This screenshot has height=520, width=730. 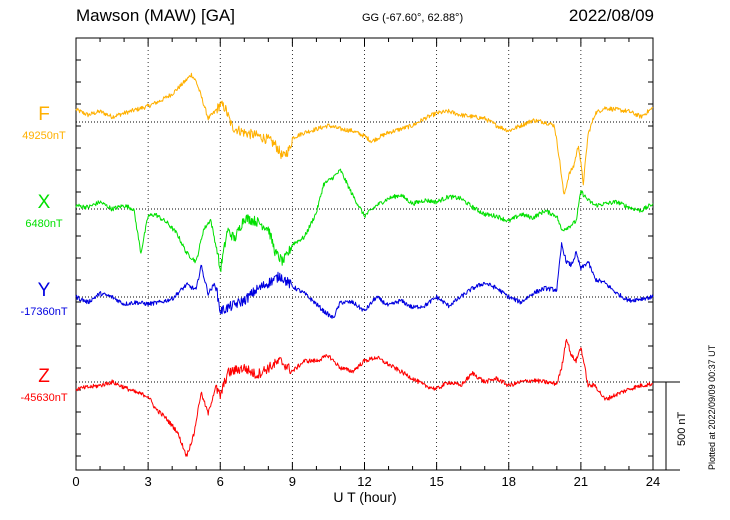 I want to click on station-coordinates: GG (-67.60°, 62.88°), so click(x=413, y=18).